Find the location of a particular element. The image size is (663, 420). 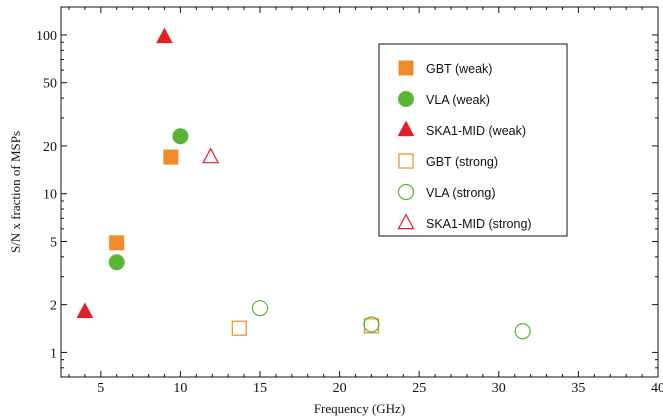

y-tick-label: 1 is located at coordinates (53, 353).